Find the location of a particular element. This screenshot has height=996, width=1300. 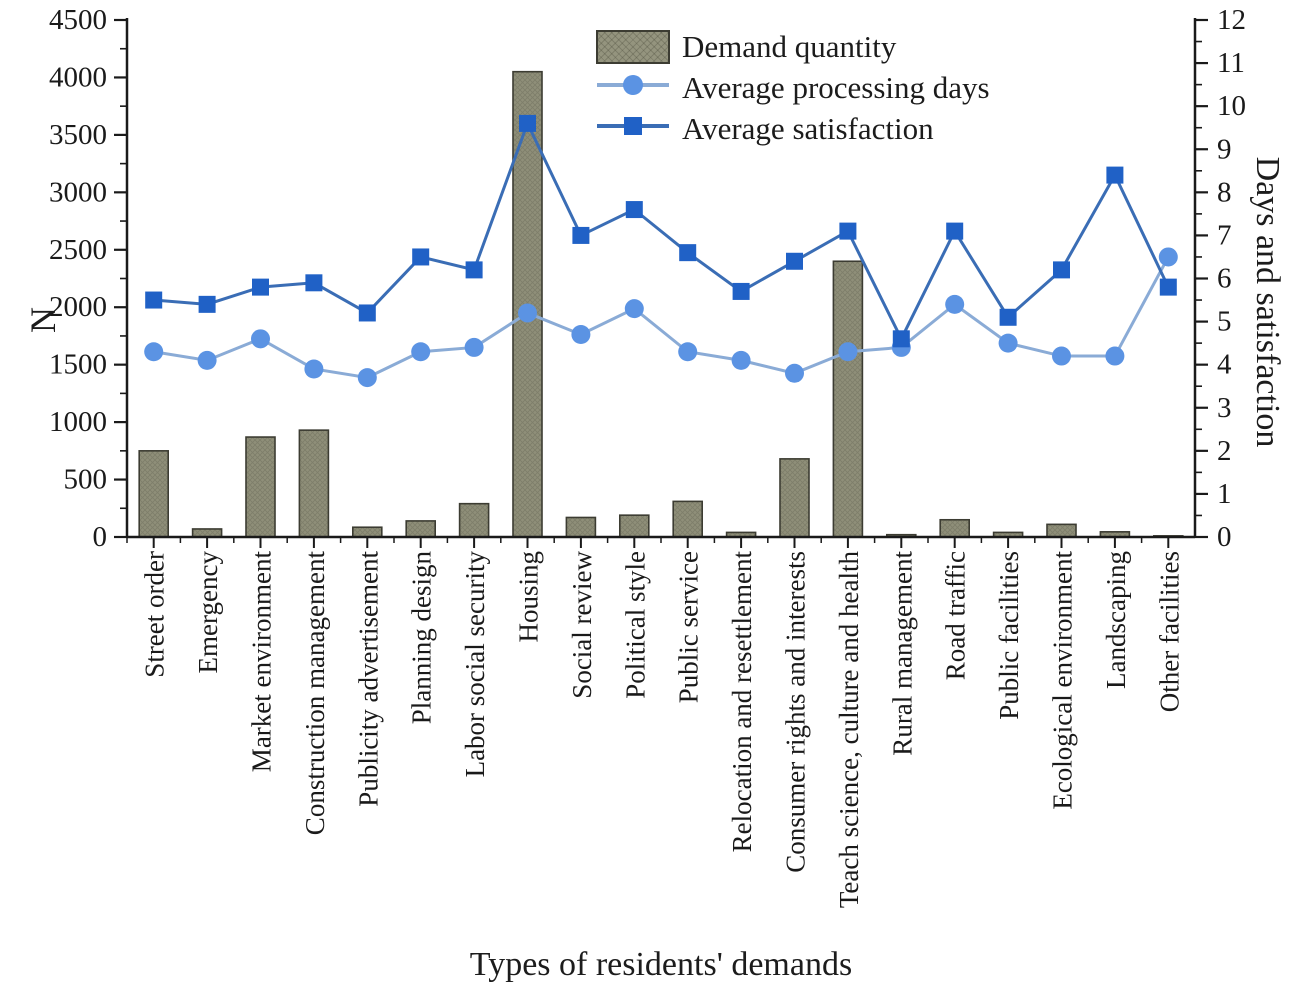

legend-item: Average satisfaction is located at coordinates (793, 128).